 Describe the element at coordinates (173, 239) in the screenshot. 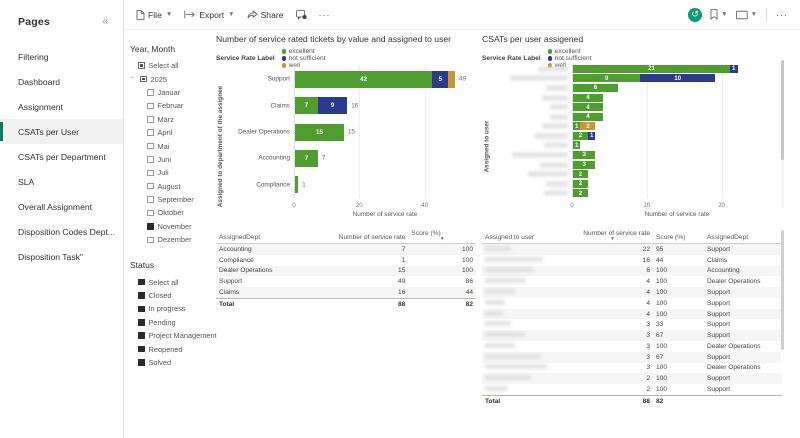

I see `slicer-month-dezember: Dezember` at that location.